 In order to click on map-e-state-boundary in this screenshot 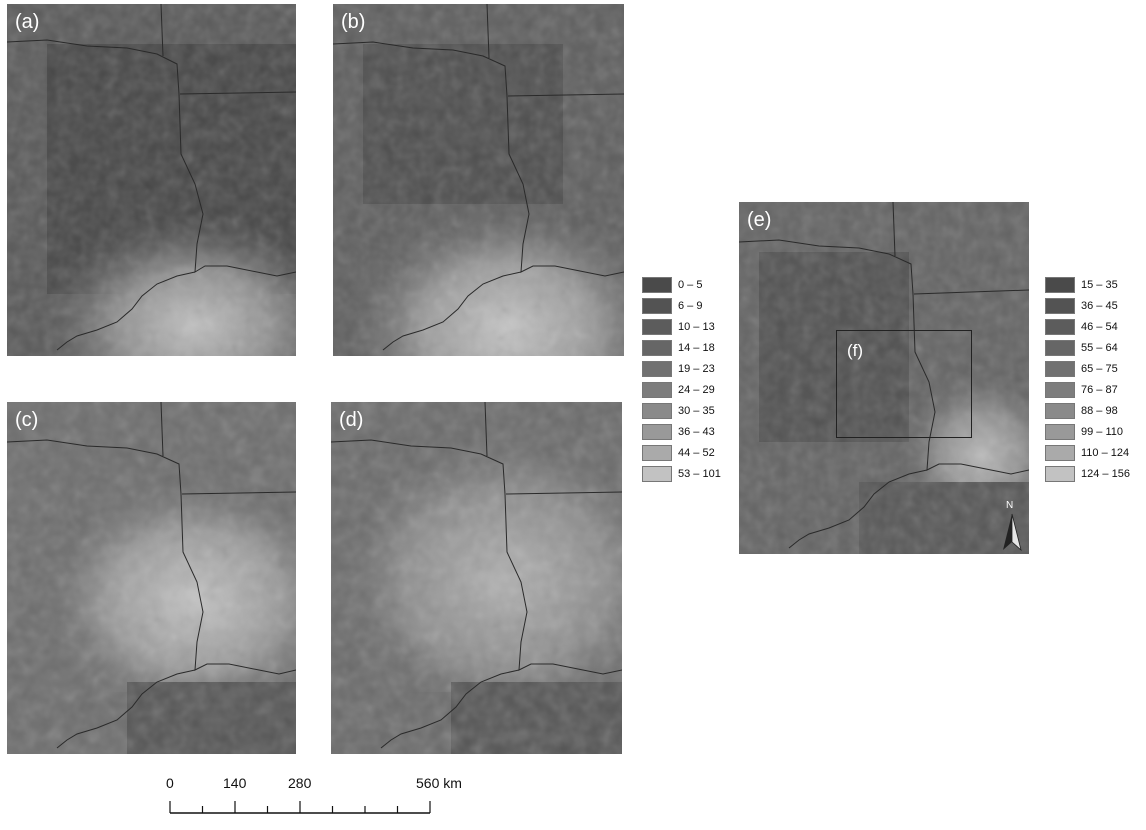, I will do `click(884, 357)`.